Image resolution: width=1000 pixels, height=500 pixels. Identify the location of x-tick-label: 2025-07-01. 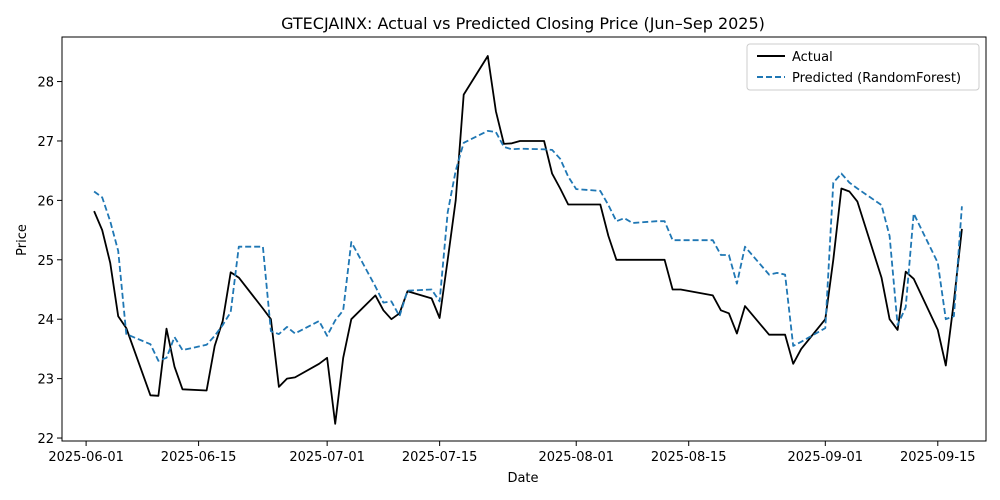
(327, 457).